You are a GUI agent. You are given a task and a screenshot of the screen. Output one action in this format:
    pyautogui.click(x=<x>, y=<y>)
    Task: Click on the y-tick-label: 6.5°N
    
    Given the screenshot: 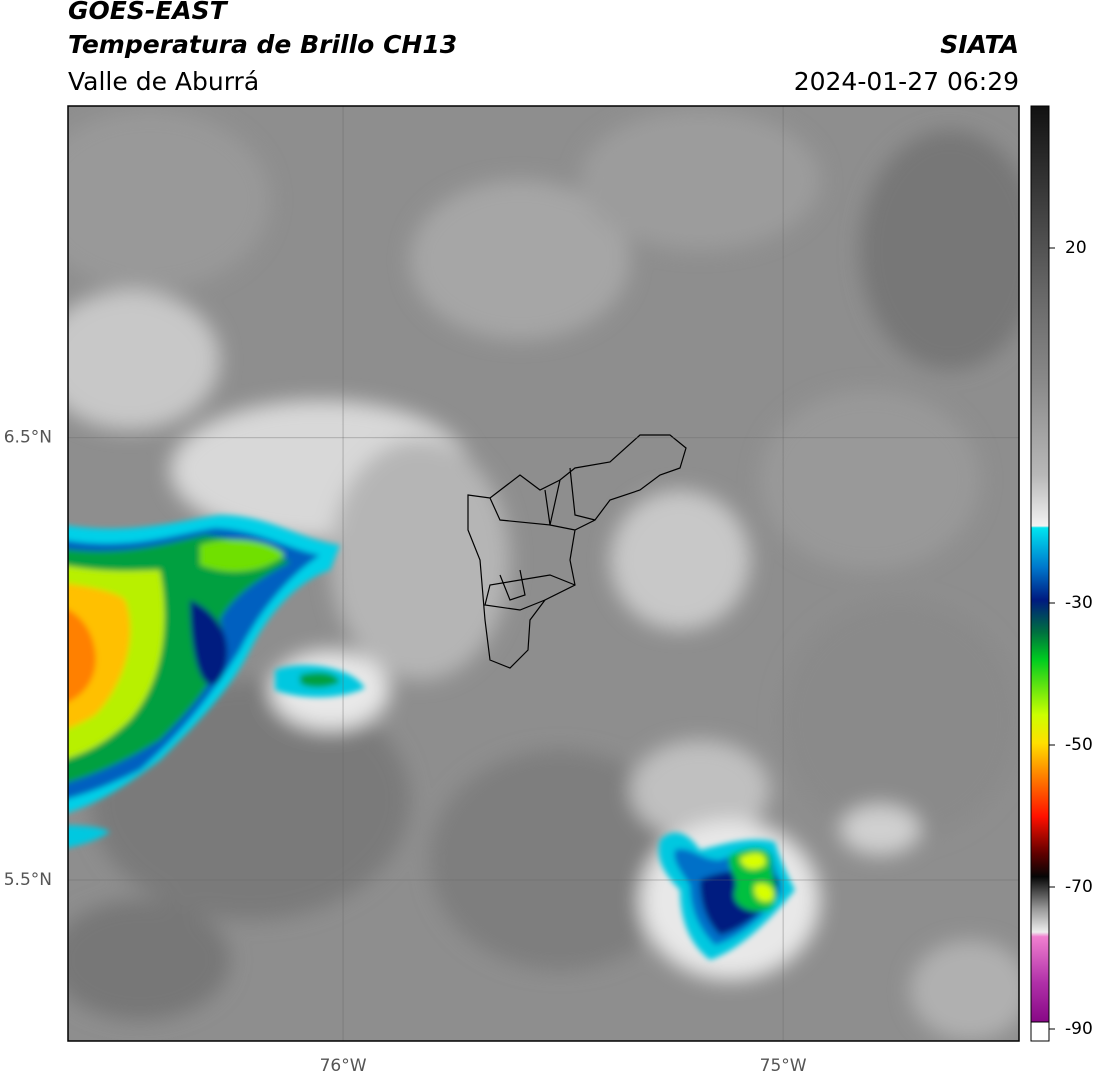 What is the action you would take?
    pyautogui.click(x=28, y=438)
    